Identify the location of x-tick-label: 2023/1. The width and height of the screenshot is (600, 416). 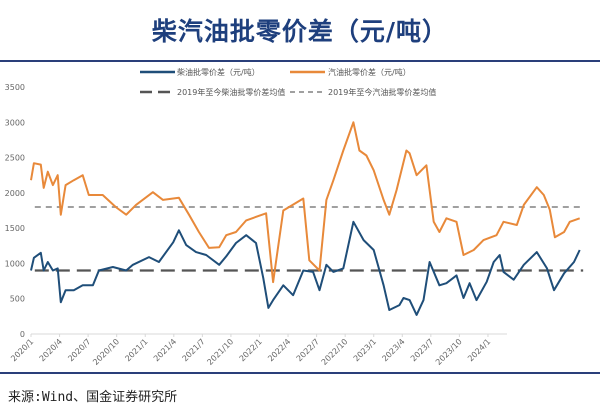
(365, 350).